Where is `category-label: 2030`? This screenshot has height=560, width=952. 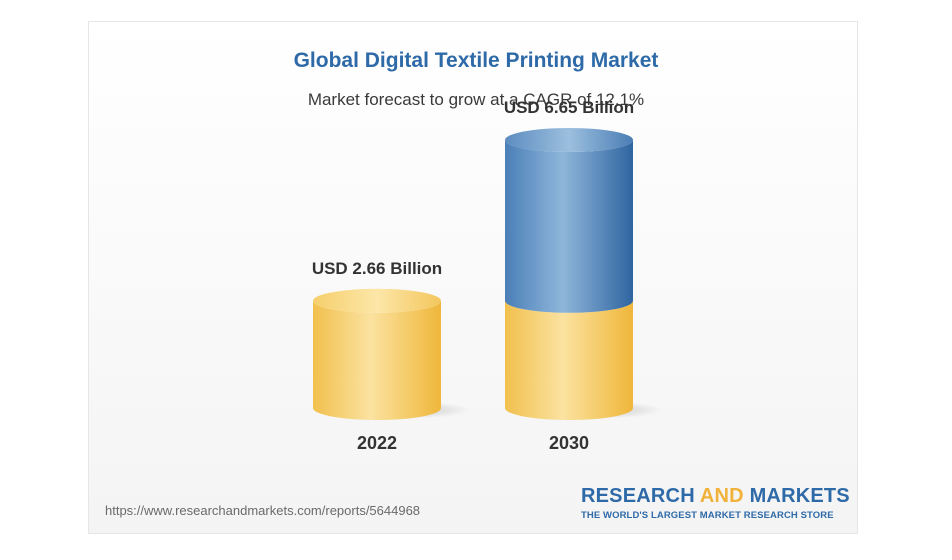
category-label: 2030 is located at coordinates (569, 443).